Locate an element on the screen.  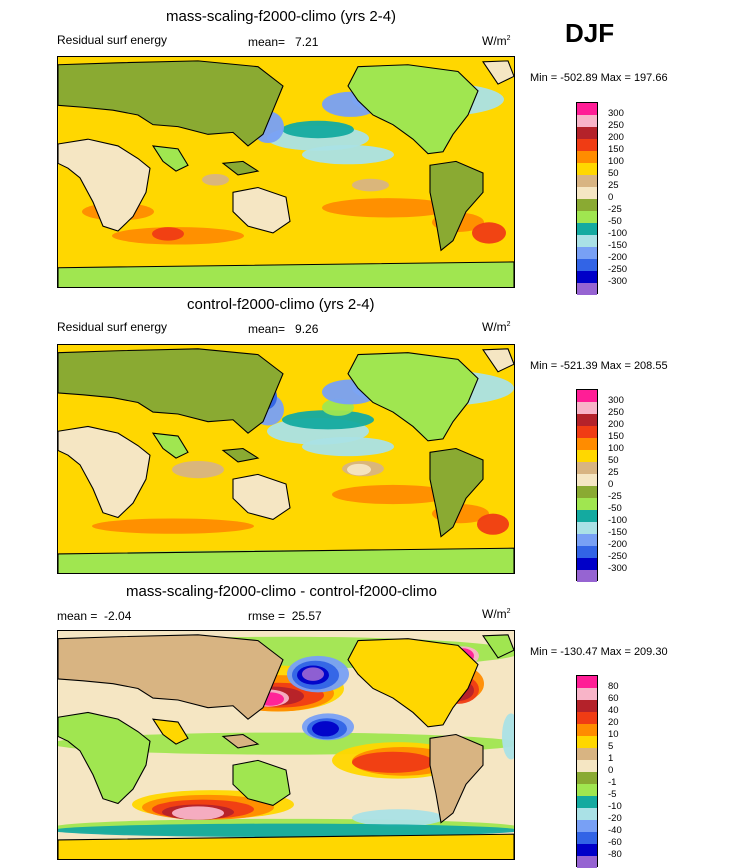
colorbar-label: -1 is located at coordinates (612, 782).